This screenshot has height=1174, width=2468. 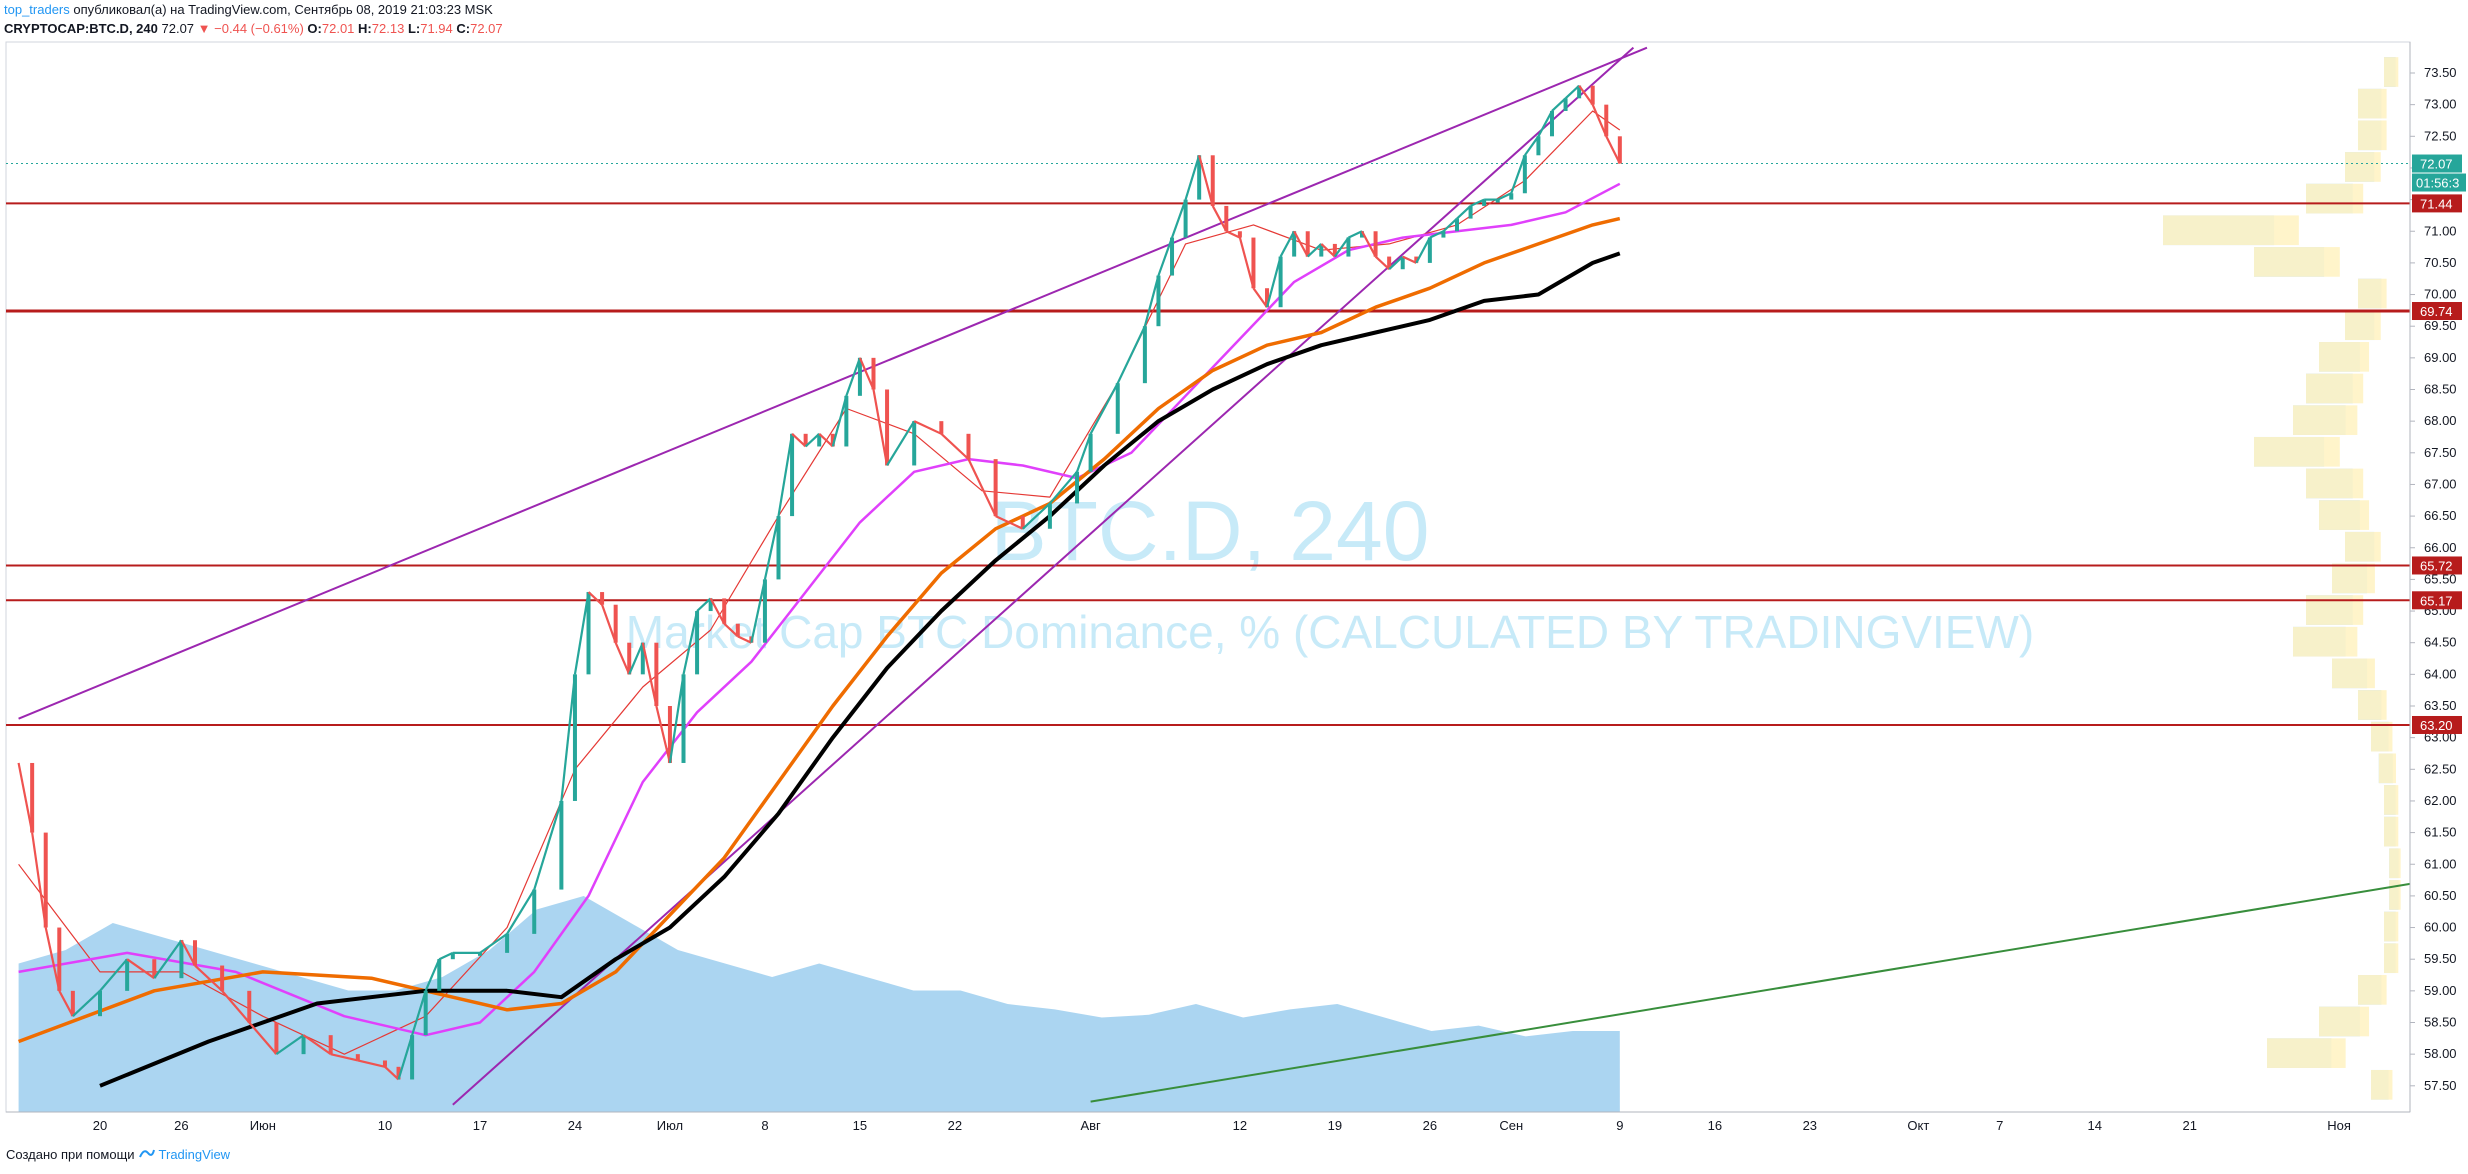 I want to click on y-tick-label: 64.00, so click(x=2440, y=673).